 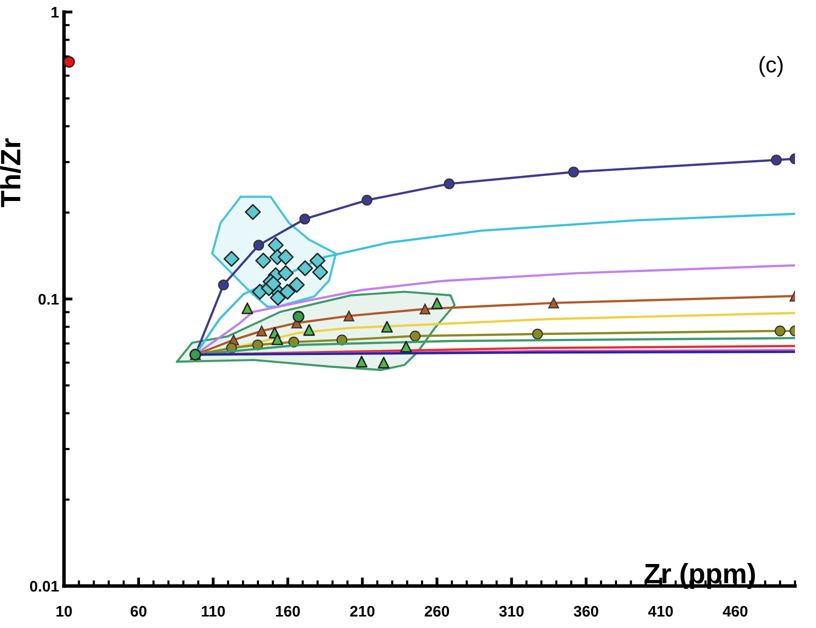 What do you see at coordinates (64, 611) in the screenshot?
I see `x-tick-label: 10` at bounding box center [64, 611].